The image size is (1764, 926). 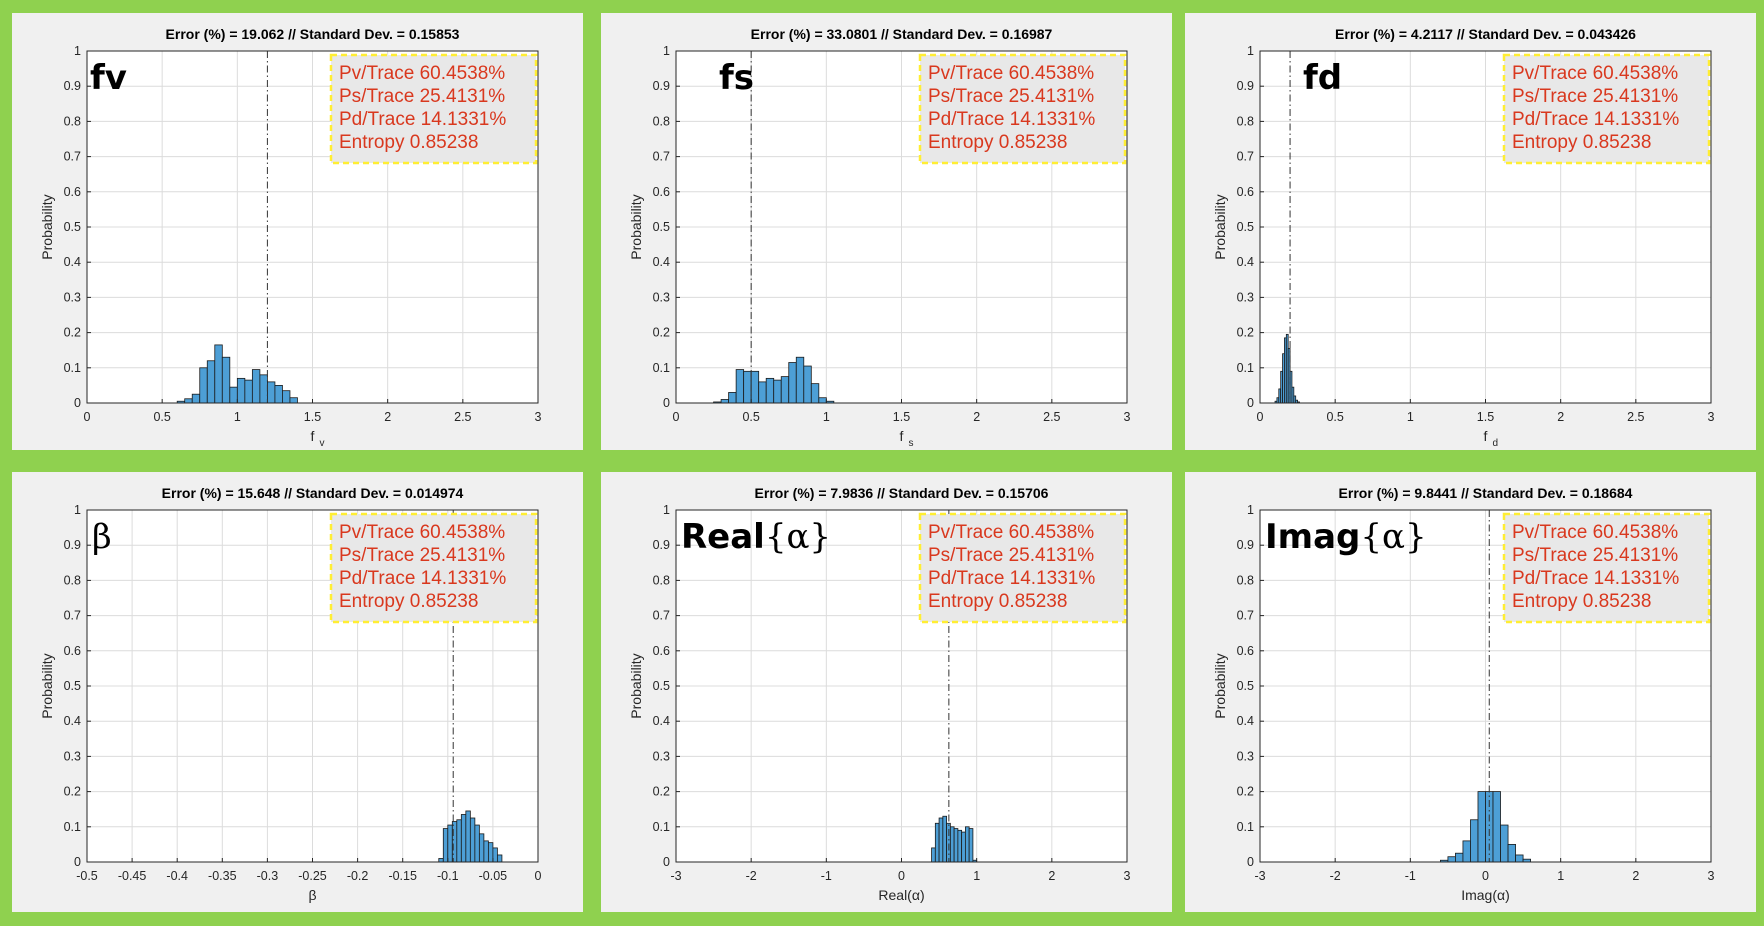 I want to click on panel-label: Real{α}, so click(x=756, y=537).